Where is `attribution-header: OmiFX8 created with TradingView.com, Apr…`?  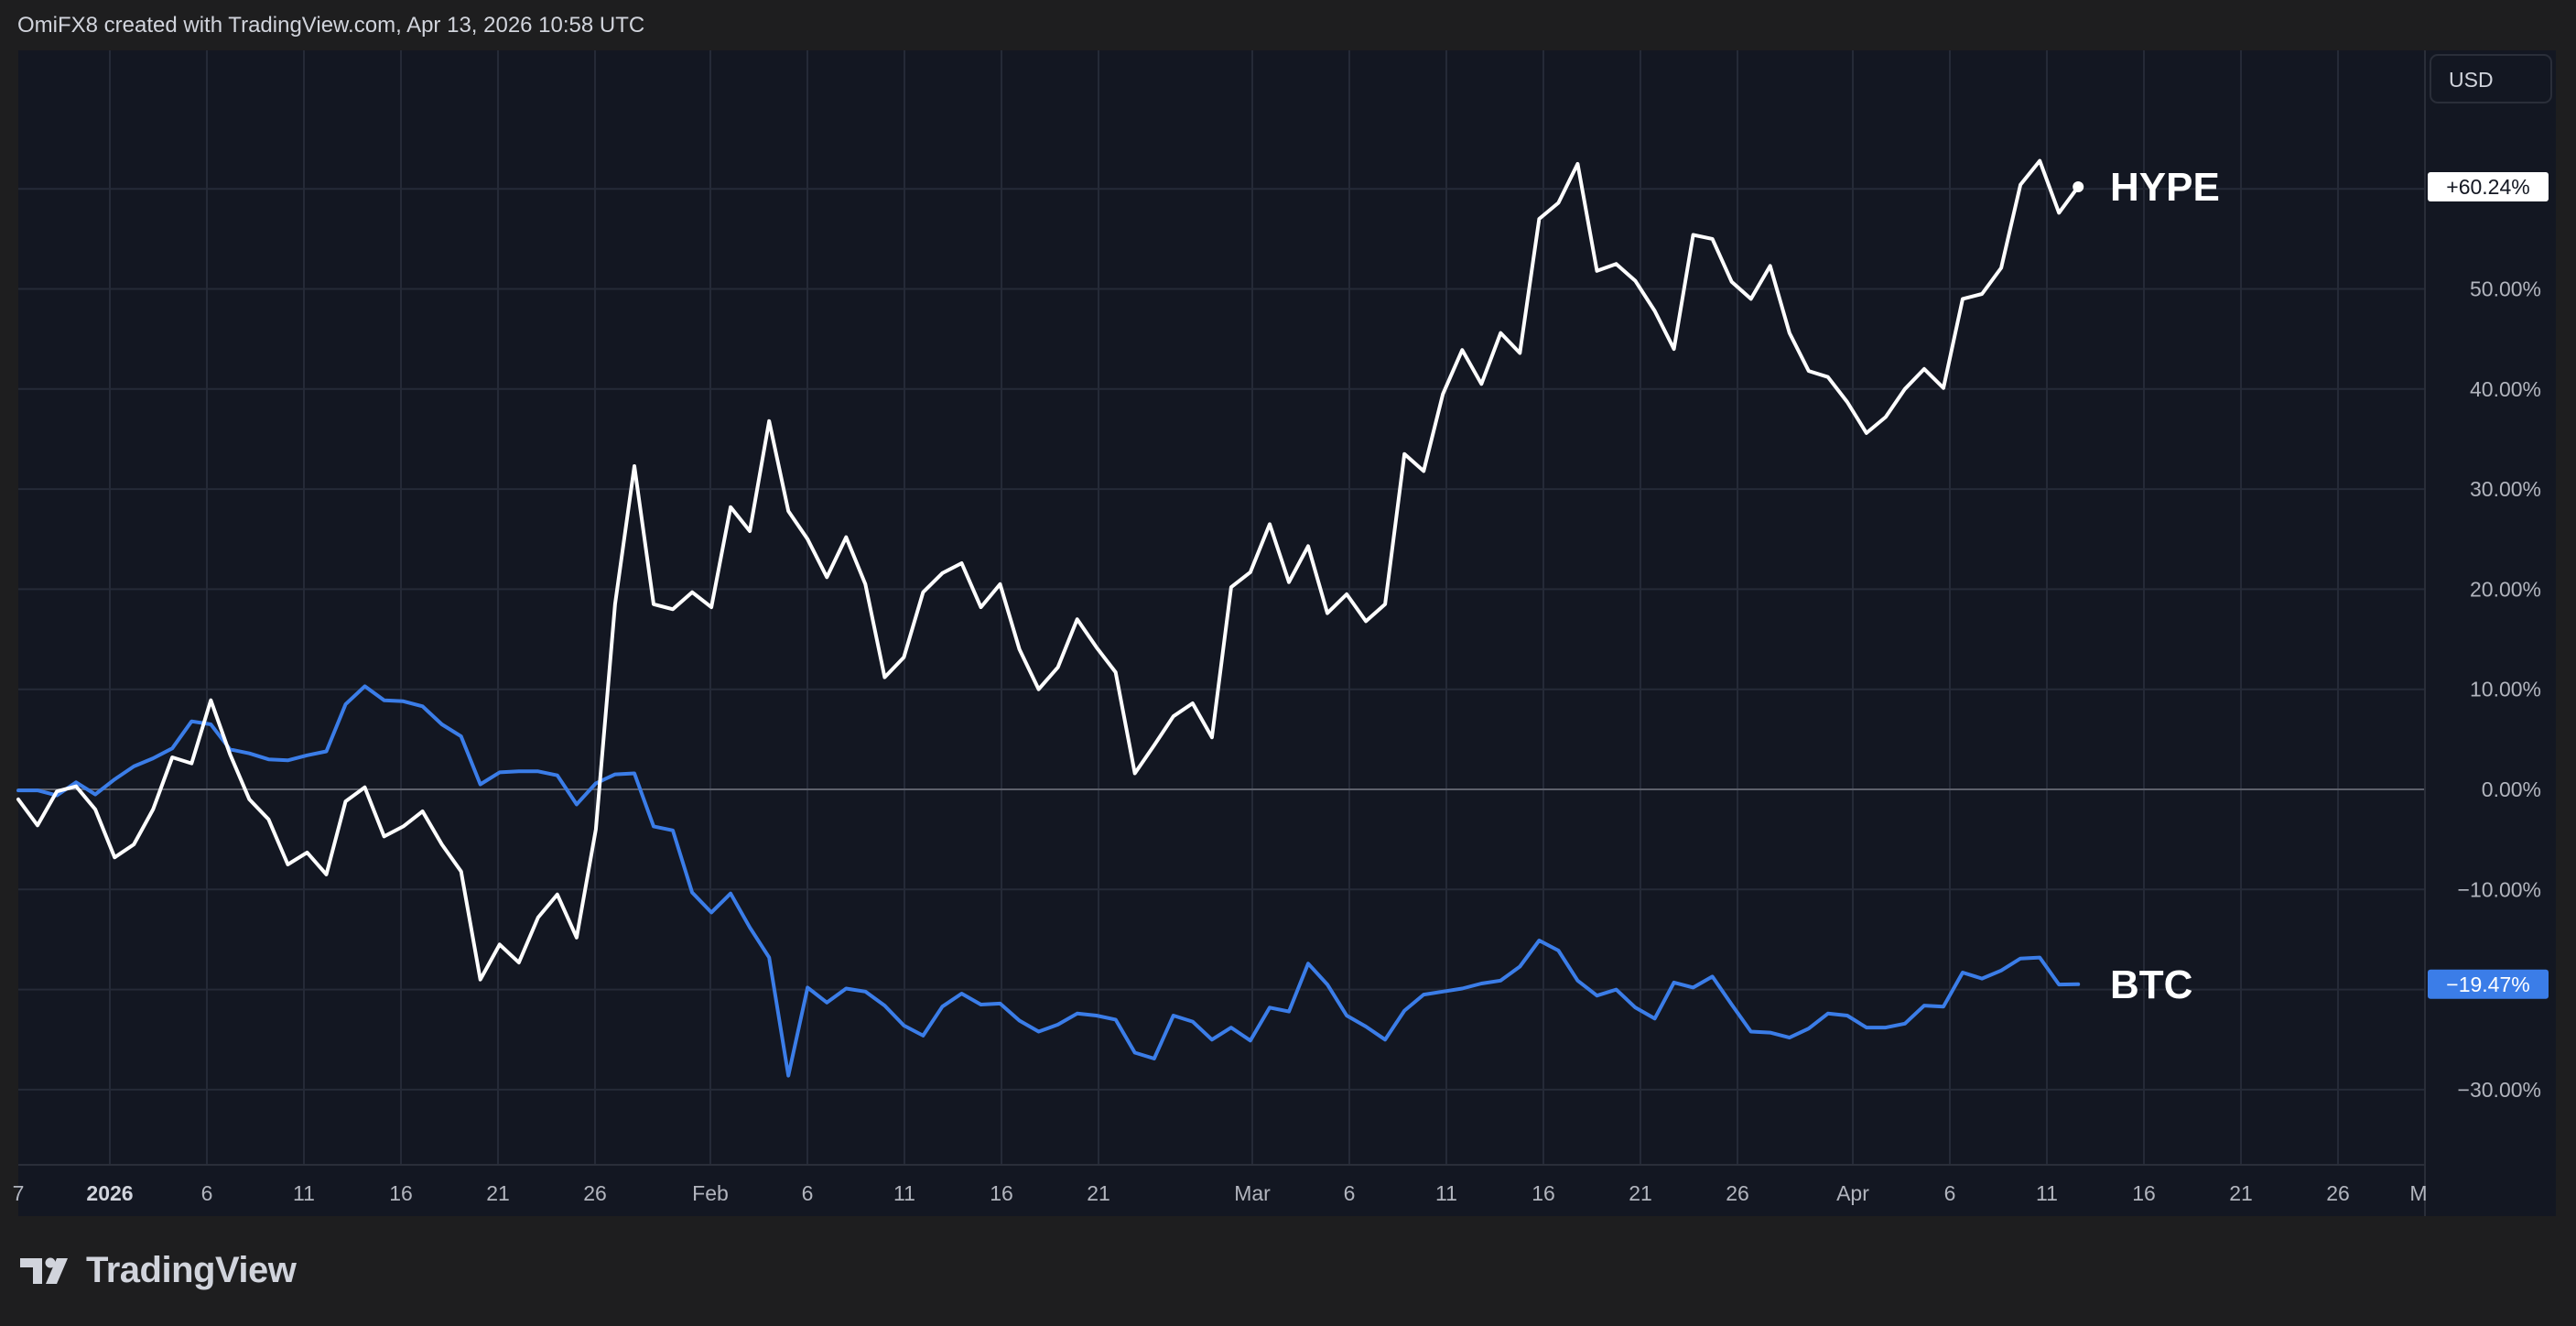
attribution-header: OmiFX8 created with TradingView.com, Apr… is located at coordinates (331, 25).